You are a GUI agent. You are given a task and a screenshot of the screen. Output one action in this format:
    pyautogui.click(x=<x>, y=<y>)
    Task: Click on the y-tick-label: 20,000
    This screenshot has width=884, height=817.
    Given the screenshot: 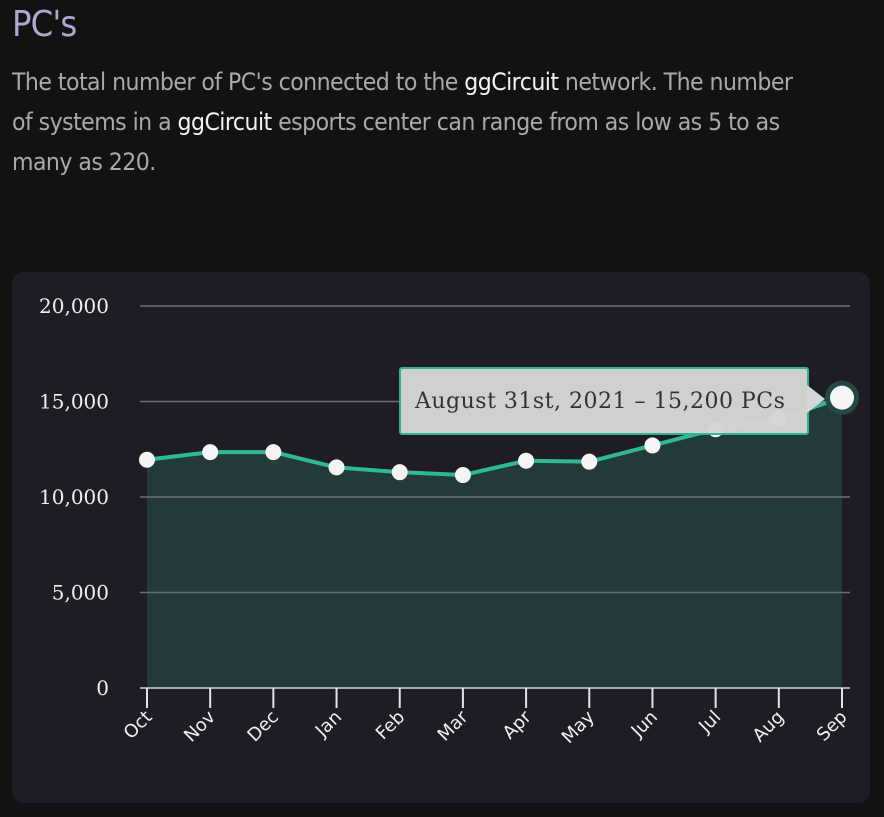 What is the action you would take?
    pyautogui.click(x=74, y=306)
    